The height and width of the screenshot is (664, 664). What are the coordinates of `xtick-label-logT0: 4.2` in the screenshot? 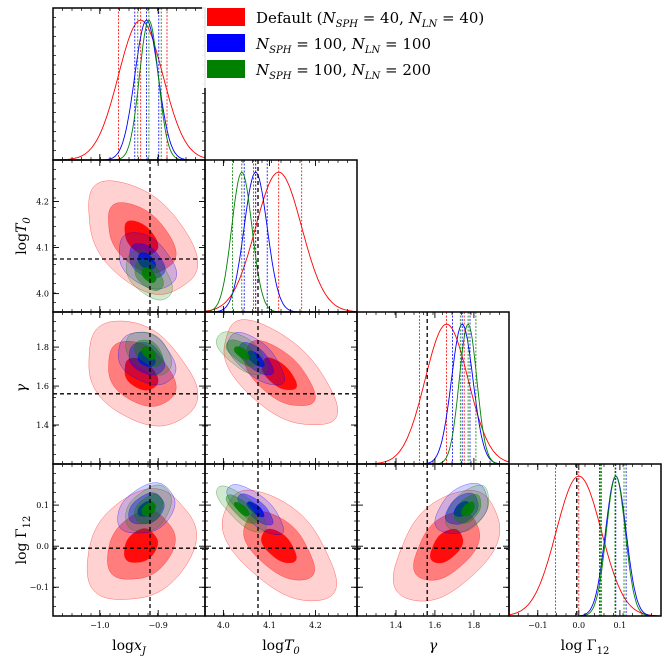 It's located at (315, 625).